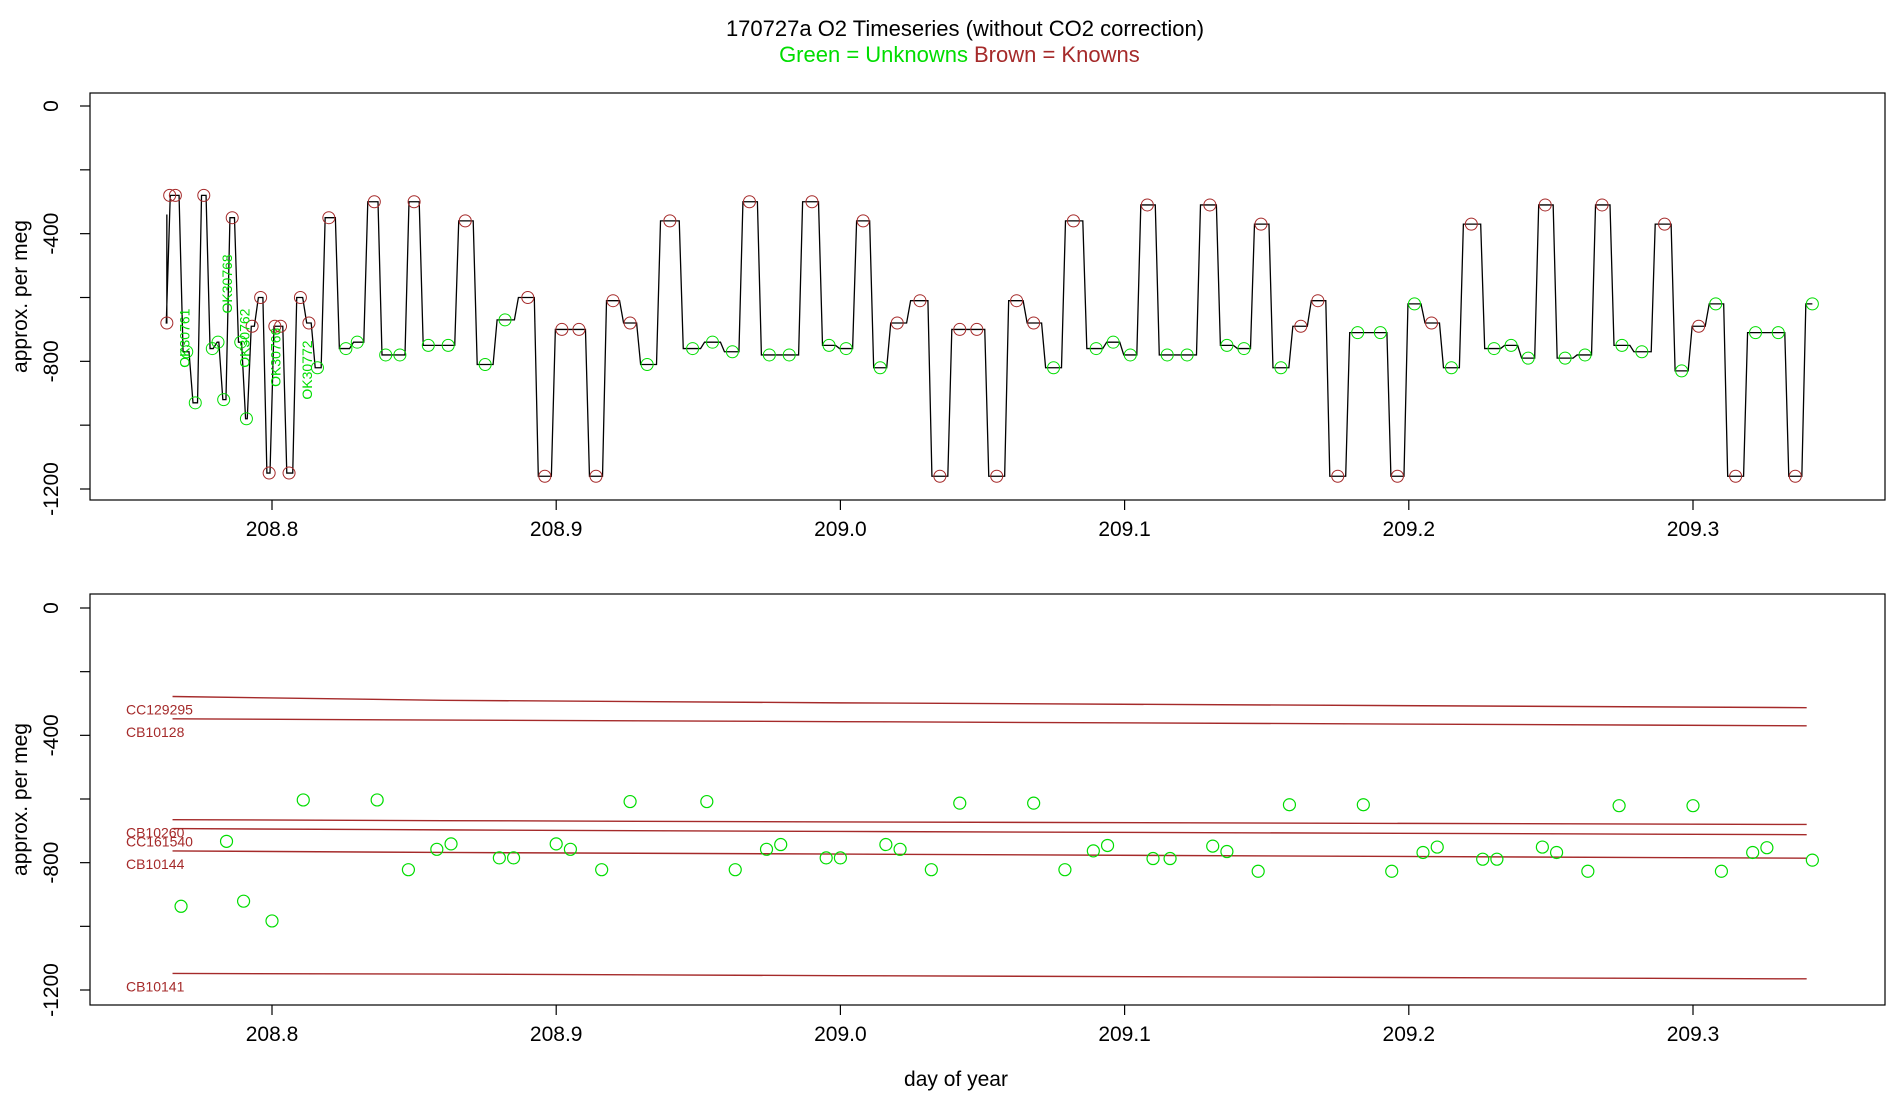  Describe the element at coordinates (159, 842) in the screenshot. I see `standard-label: CC161540` at that location.